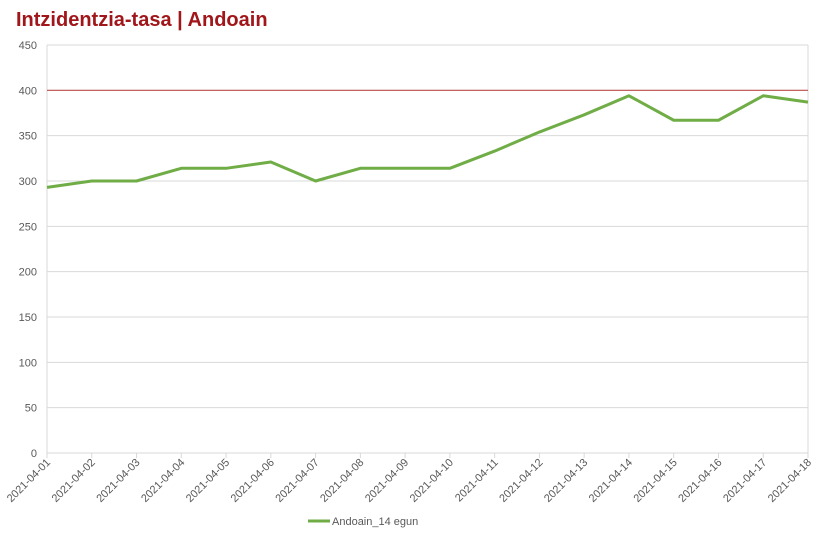  I want to click on x-tick-label: 2021-04-17, so click(745, 481).